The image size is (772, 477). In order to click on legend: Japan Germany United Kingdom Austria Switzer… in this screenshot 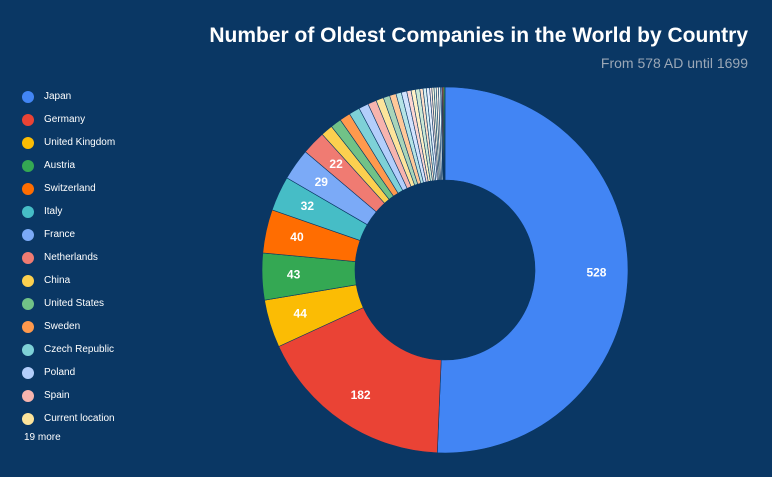, I will do `click(68, 257)`.